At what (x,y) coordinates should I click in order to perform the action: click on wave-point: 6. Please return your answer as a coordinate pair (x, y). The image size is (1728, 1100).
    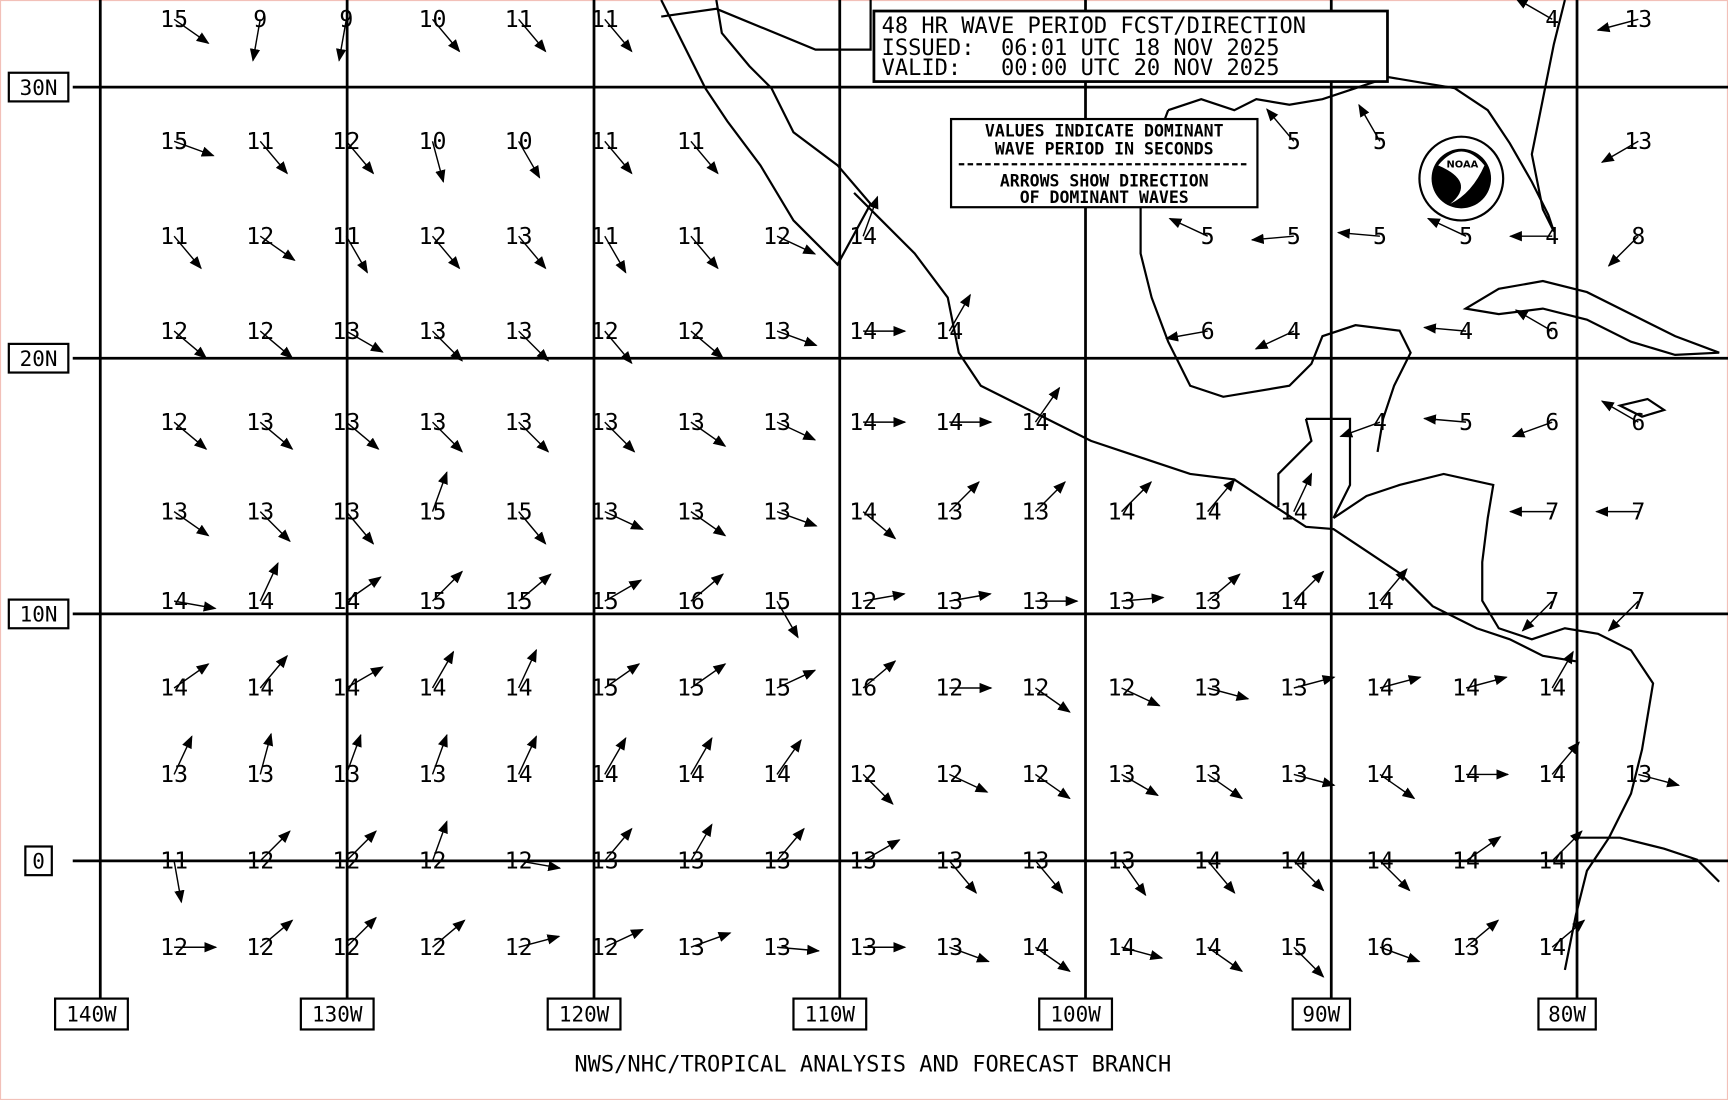
    Looking at the image, I should click on (1535, 424).